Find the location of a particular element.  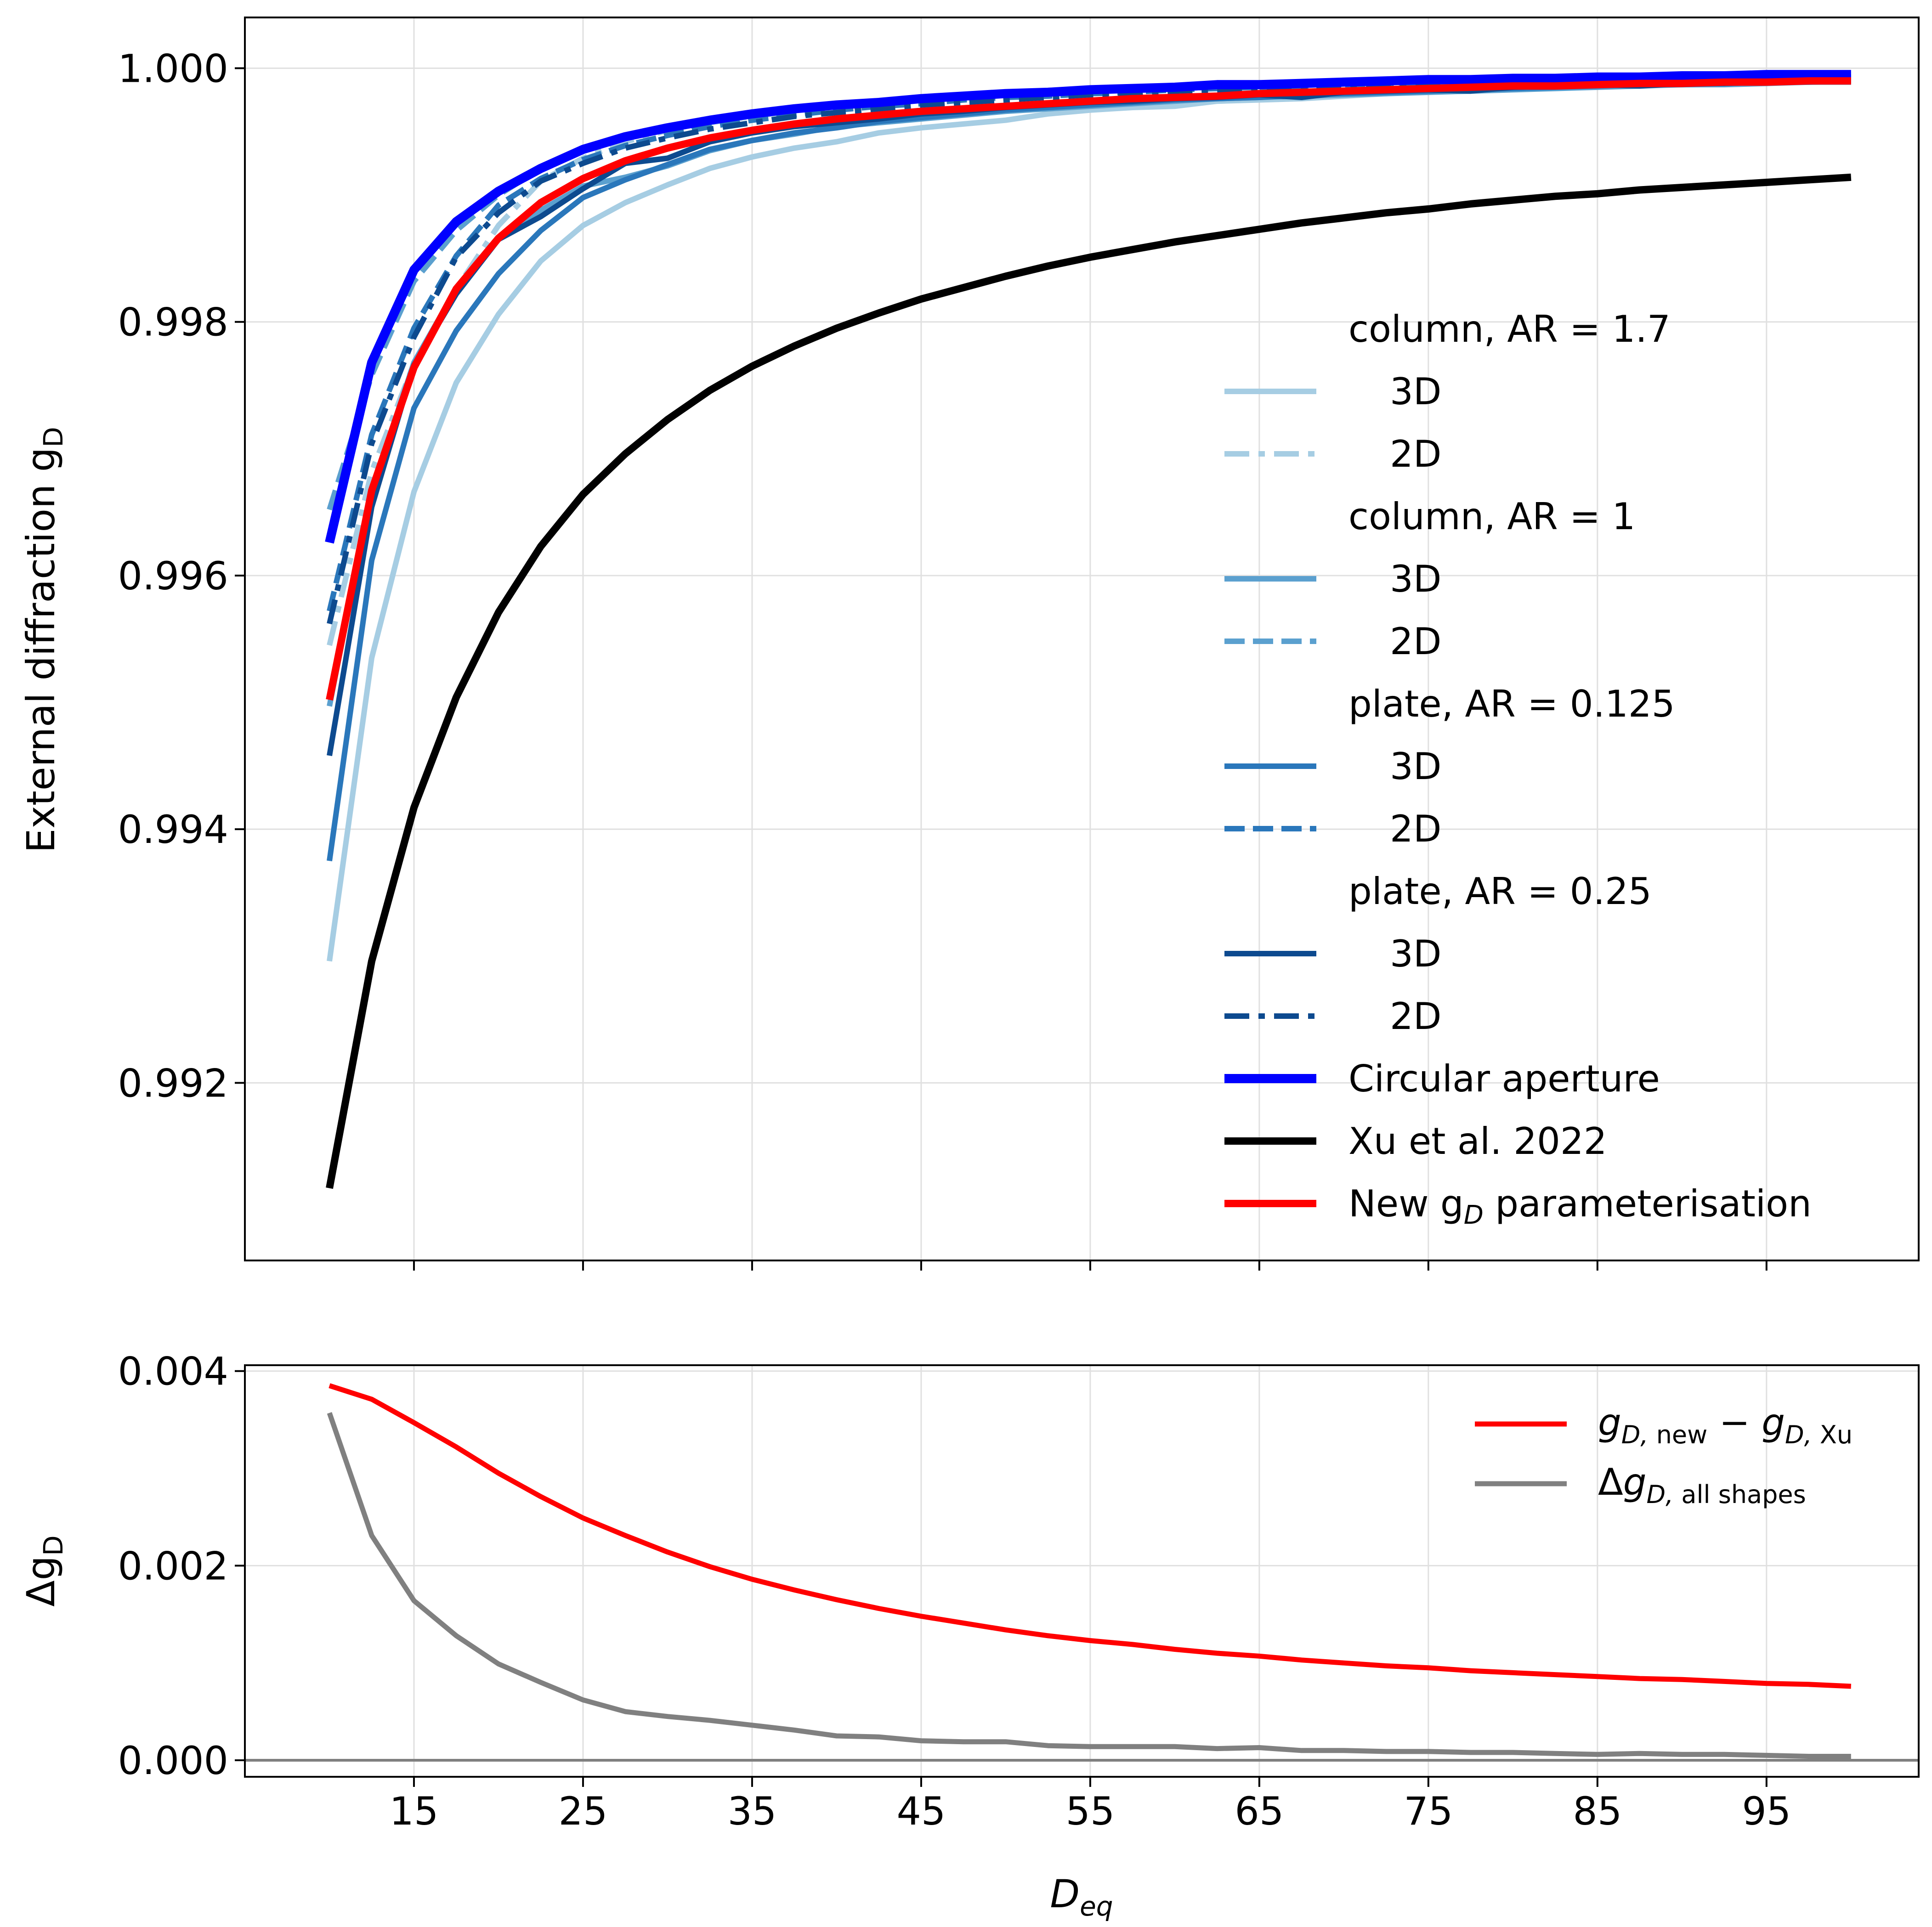

top-ylabel-main: External diffraction g is located at coordinates (40, 650).